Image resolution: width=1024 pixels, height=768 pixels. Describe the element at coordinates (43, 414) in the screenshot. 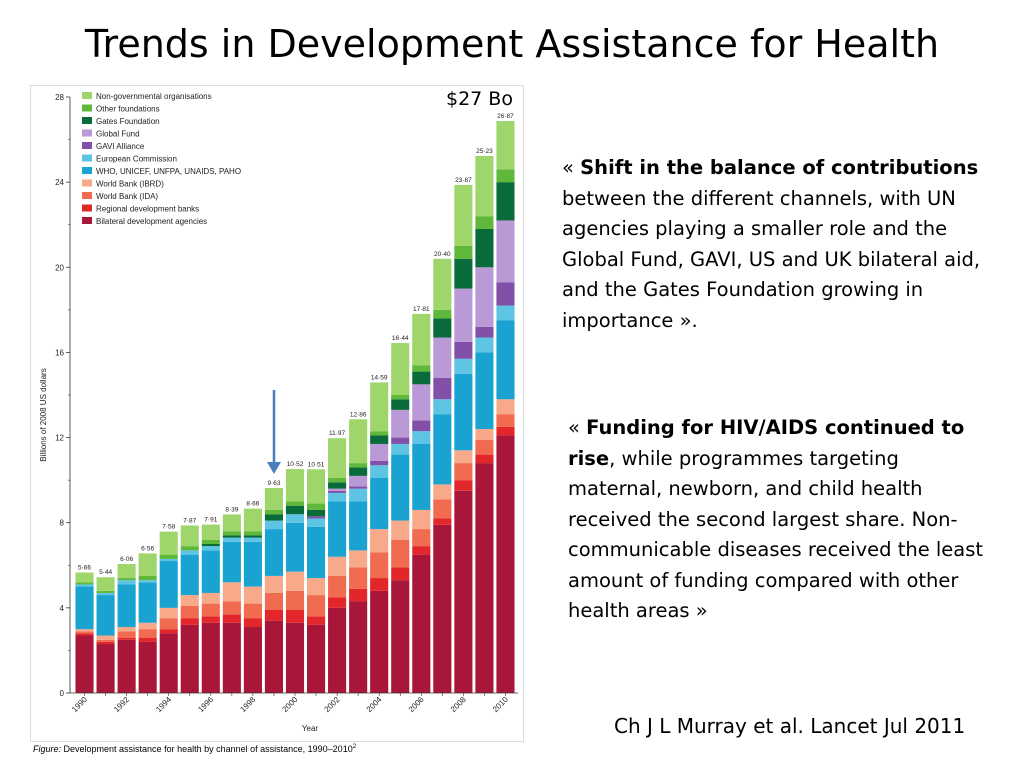

I see `y-axis-label: Billions of 2008 US dollars` at that location.